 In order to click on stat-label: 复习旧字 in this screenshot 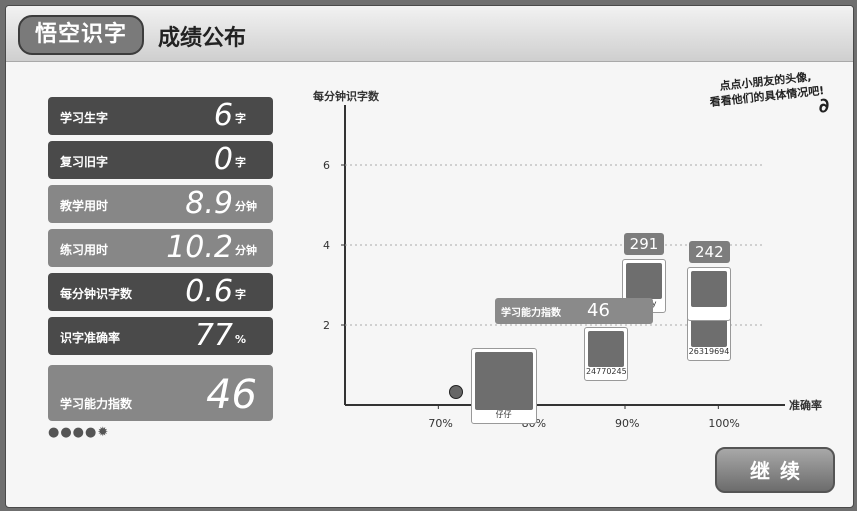, I will do `click(84, 162)`.